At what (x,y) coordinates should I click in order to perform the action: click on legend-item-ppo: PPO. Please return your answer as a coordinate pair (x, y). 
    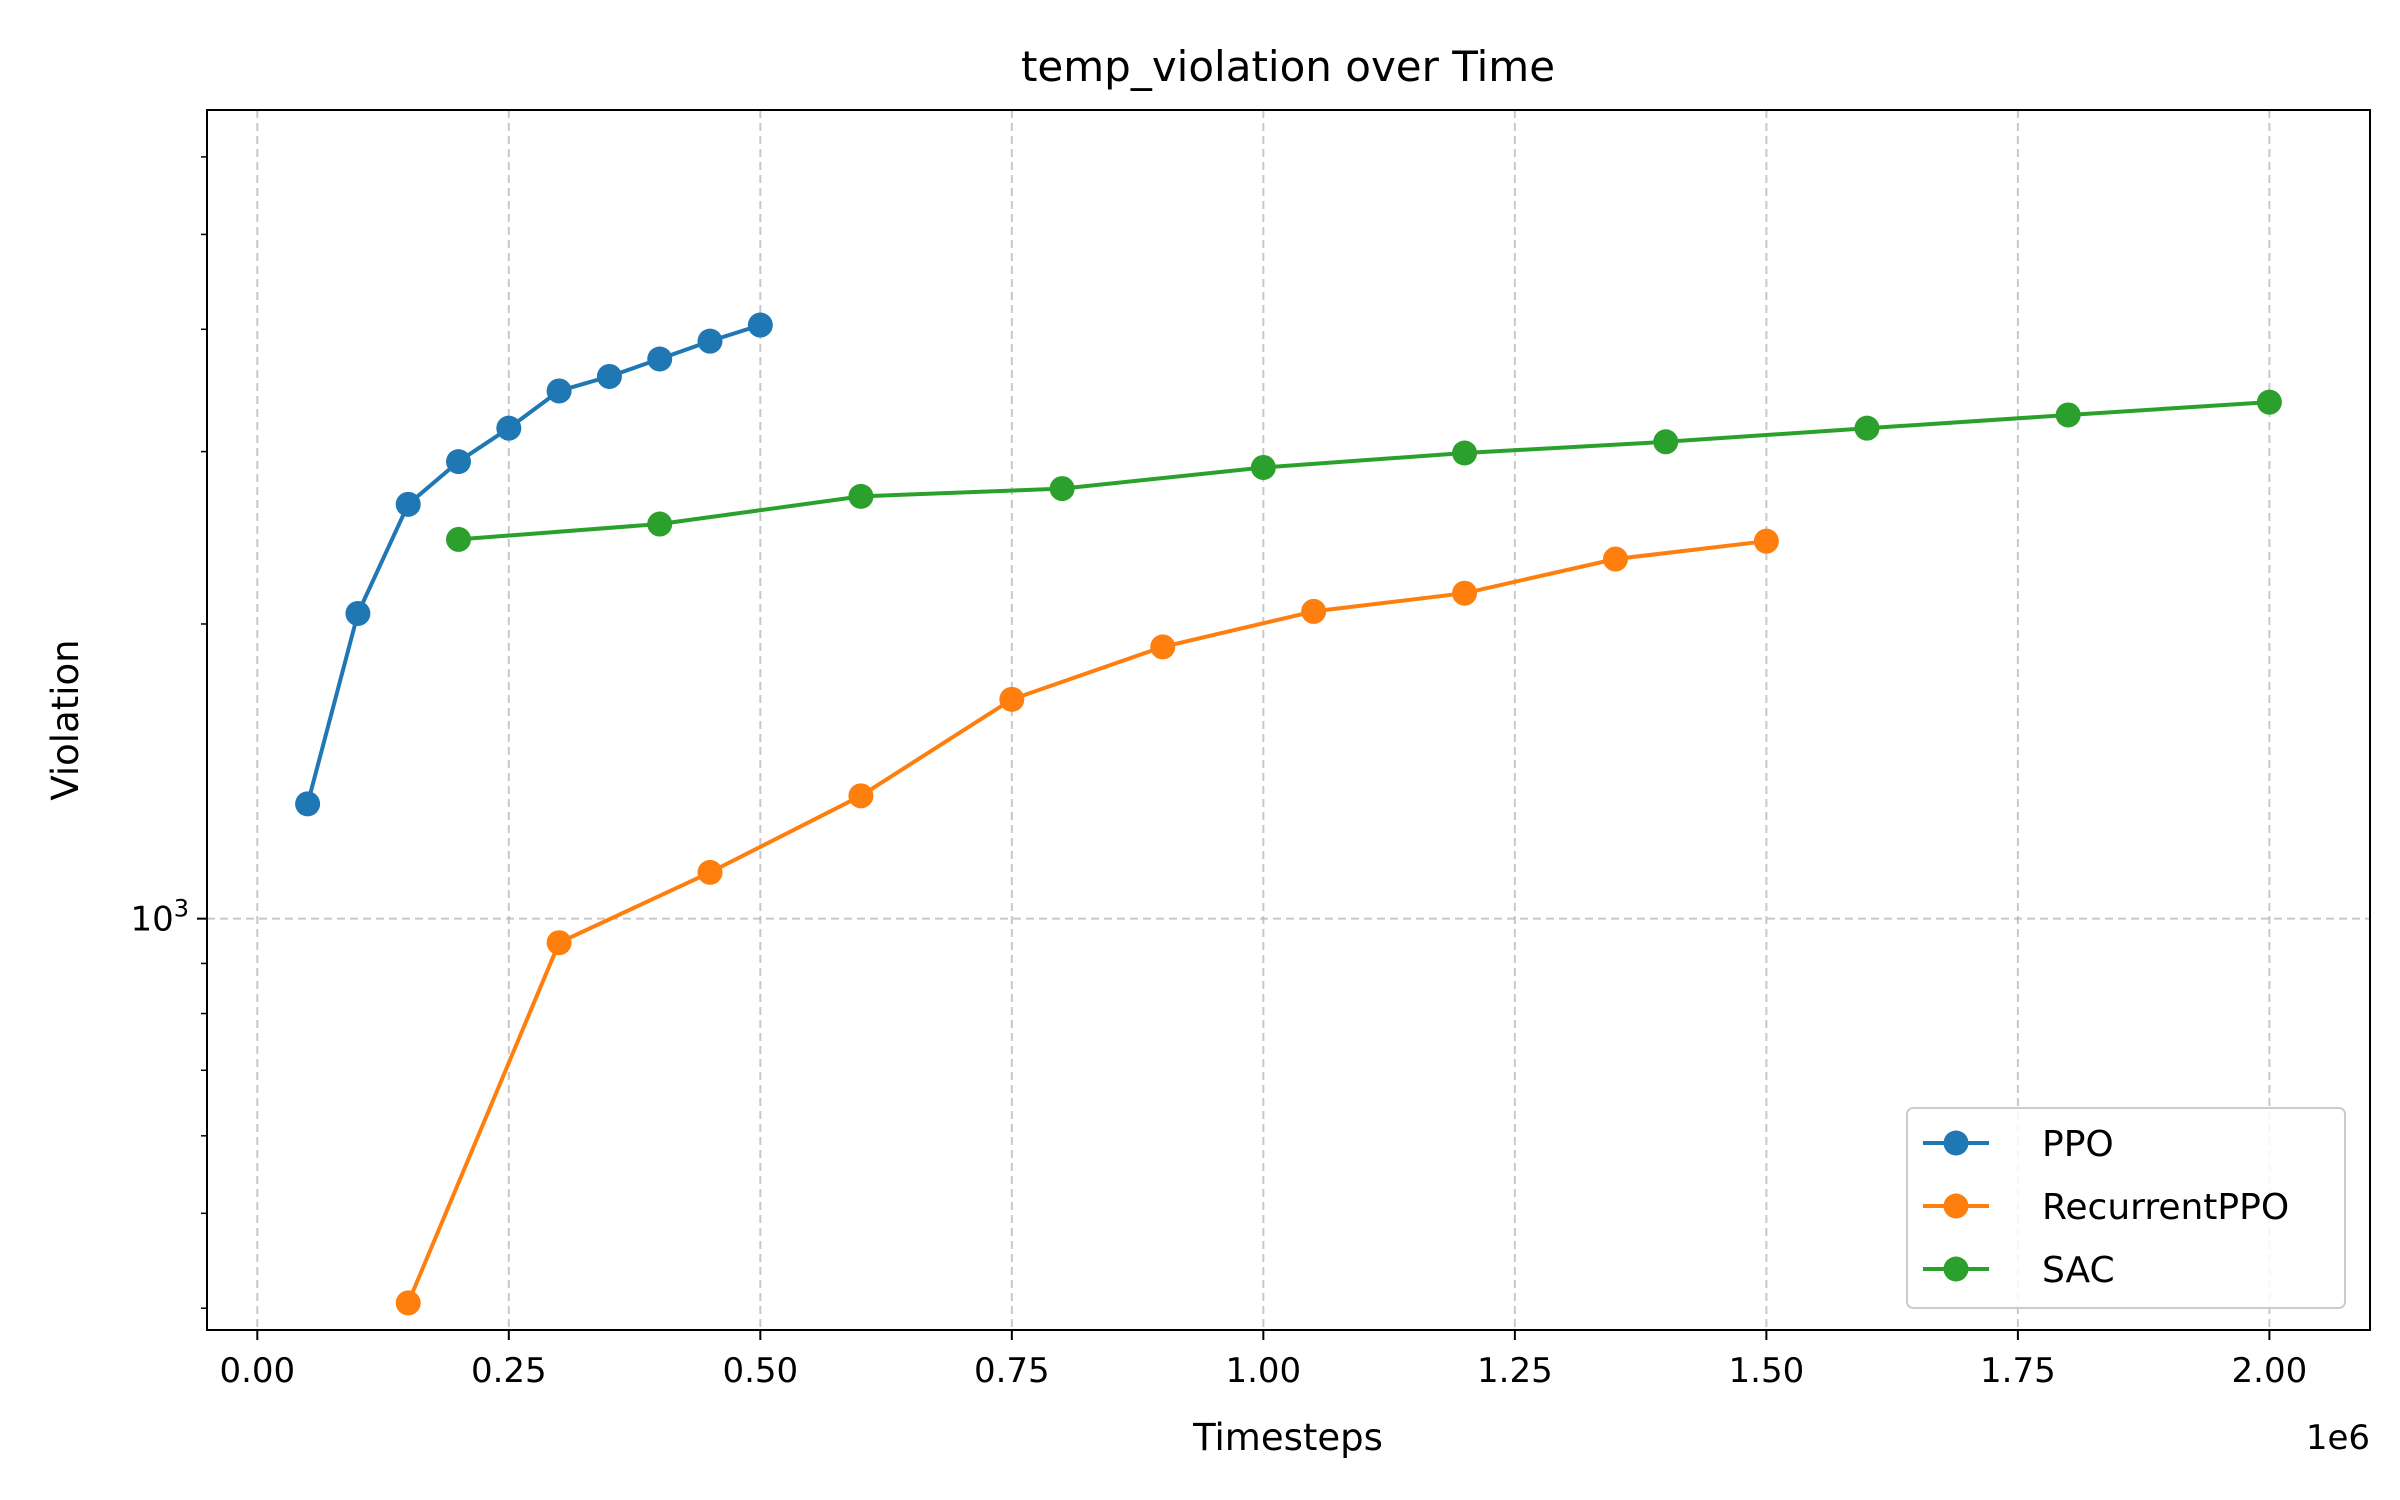
    Looking at the image, I should click on (2018, 1144).